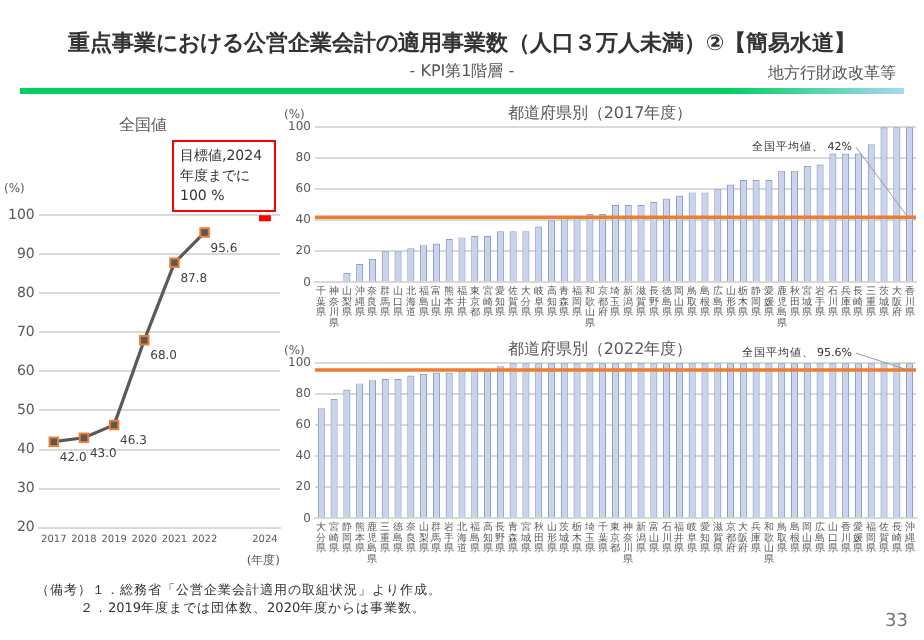 The image size is (924, 640). What do you see at coordinates (462, 71) in the screenshot?
I see `text: - KPI第1階層 -` at bounding box center [462, 71].